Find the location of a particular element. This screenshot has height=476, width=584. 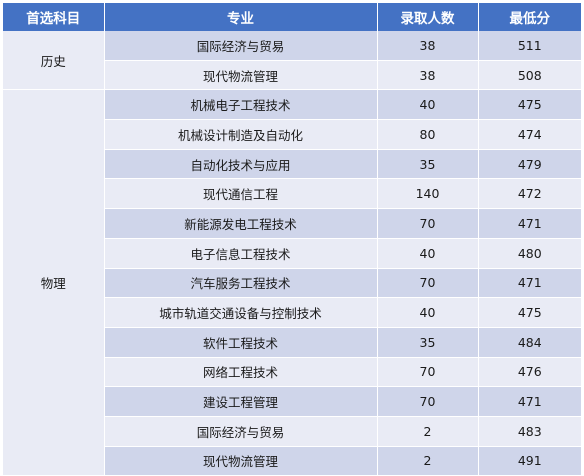

table-row: 现代通信工程 140 472 is located at coordinates (292, 194).